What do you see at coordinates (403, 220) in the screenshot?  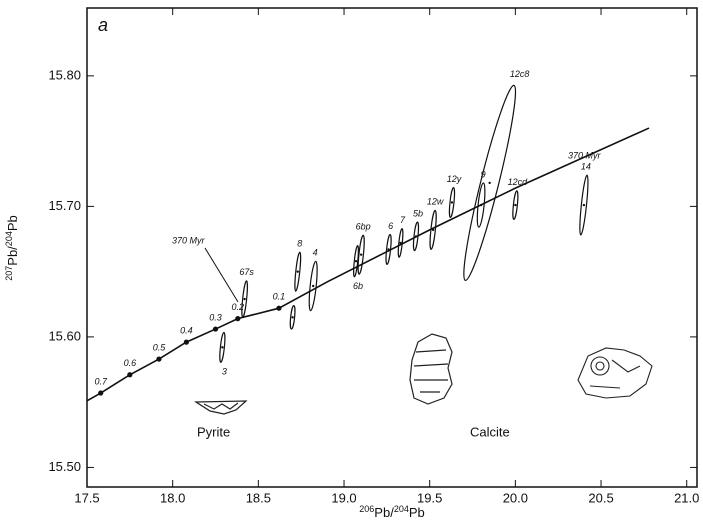 I see `ellipse-label: 7` at bounding box center [403, 220].